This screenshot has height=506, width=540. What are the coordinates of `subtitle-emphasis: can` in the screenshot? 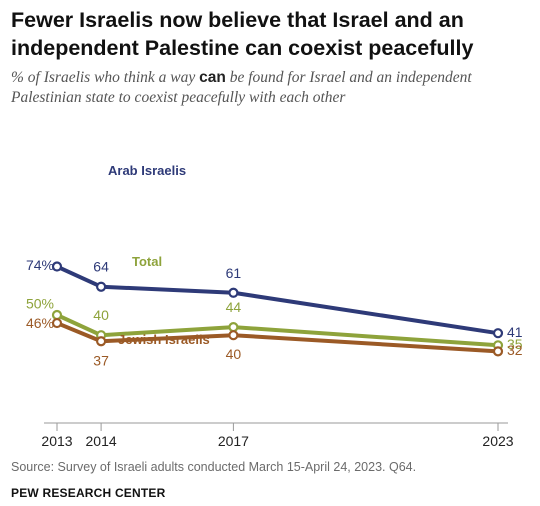 It's located at (212, 77).